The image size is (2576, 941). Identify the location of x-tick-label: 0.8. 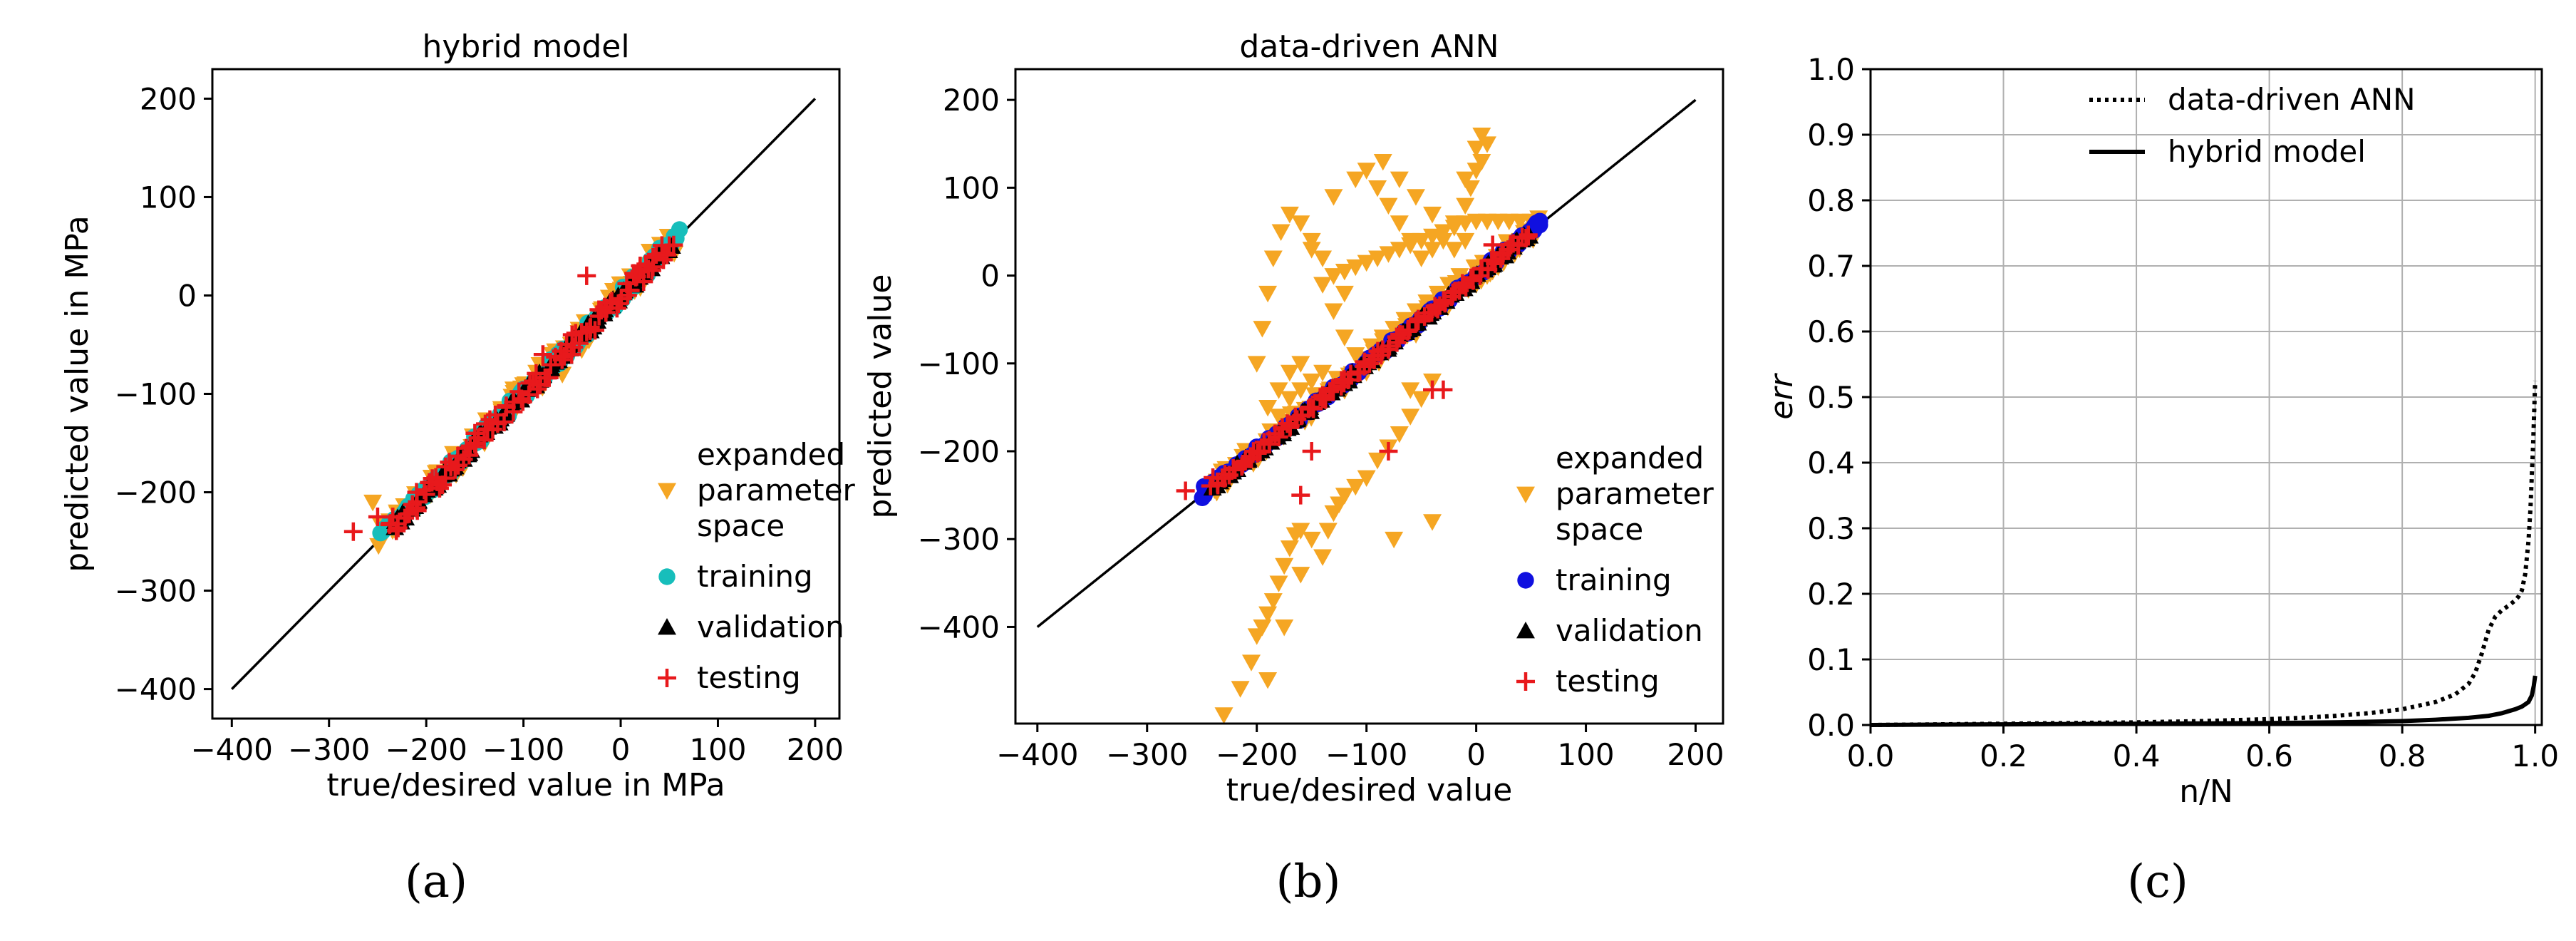
(2403, 756).